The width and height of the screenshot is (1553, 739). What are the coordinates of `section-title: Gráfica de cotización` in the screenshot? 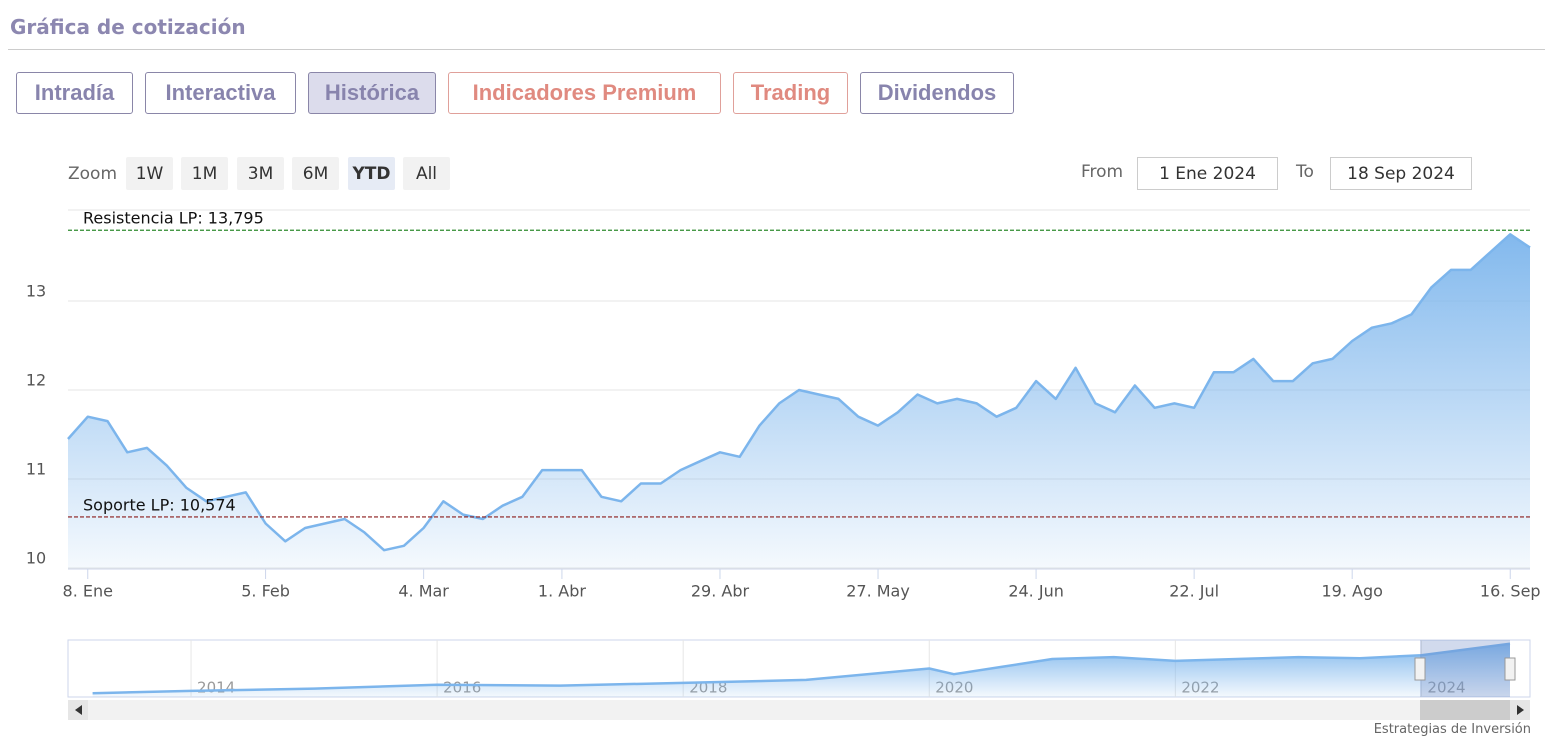 It's located at (128, 27).